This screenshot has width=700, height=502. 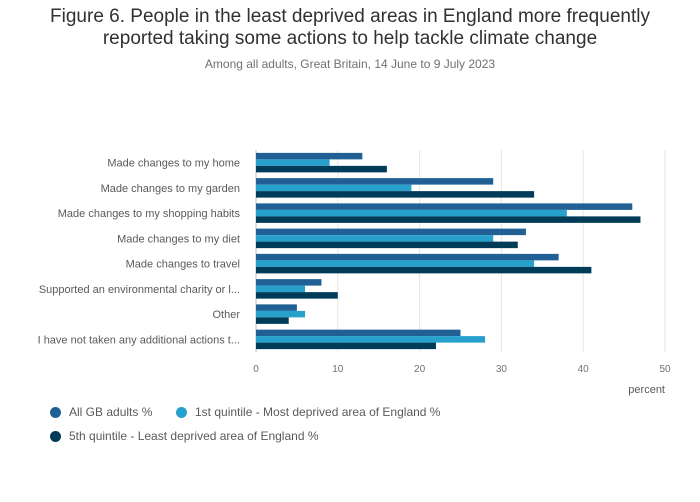 I want to click on legend-item: All GB adults %, so click(x=101, y=412).